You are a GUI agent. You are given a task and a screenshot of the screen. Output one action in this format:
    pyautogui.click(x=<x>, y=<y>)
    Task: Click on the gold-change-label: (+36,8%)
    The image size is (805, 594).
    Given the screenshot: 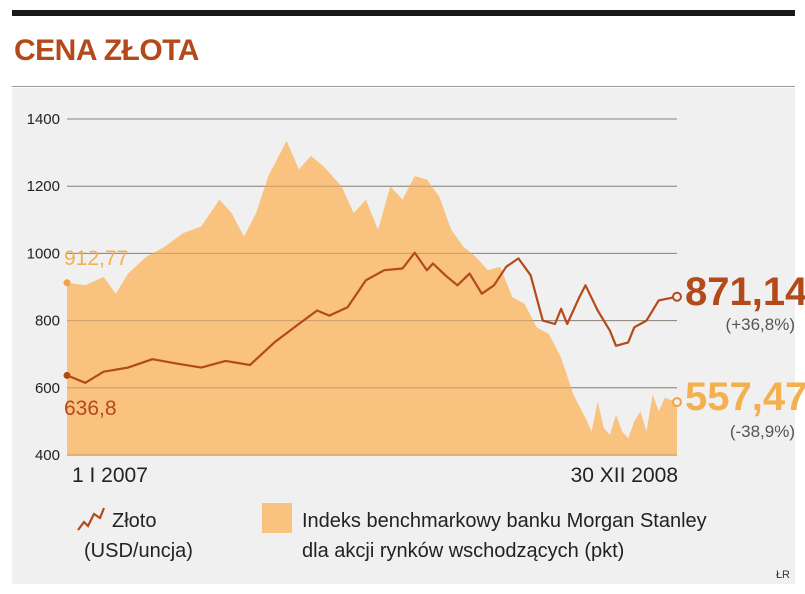 What is the action you would take?
    pyautogui.click(x=760, y=324)
    